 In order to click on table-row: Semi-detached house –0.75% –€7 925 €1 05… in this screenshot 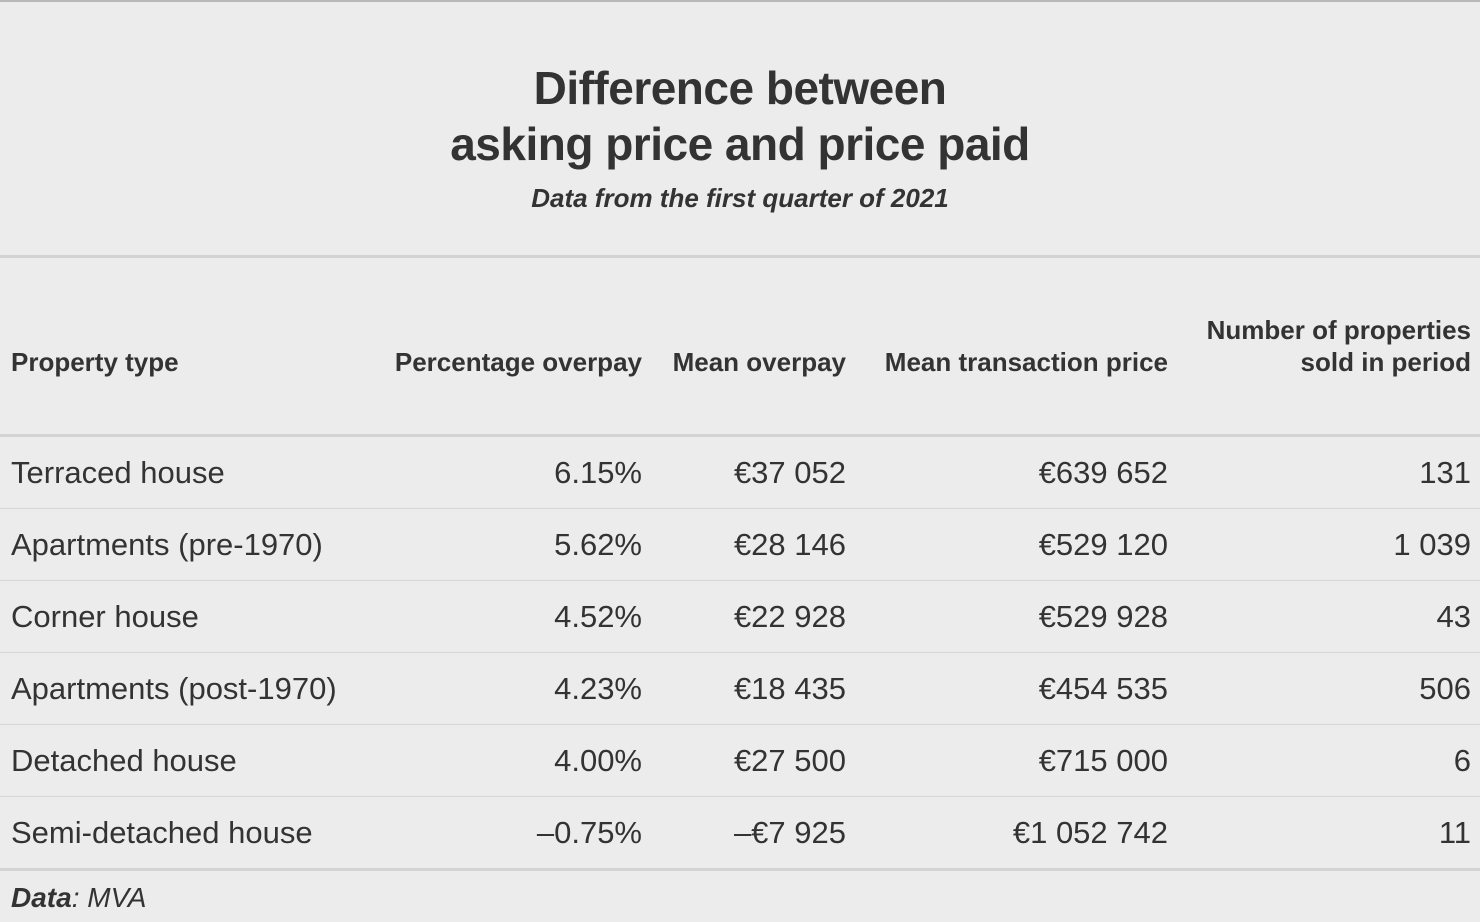, I will do `click(740, 833)`.